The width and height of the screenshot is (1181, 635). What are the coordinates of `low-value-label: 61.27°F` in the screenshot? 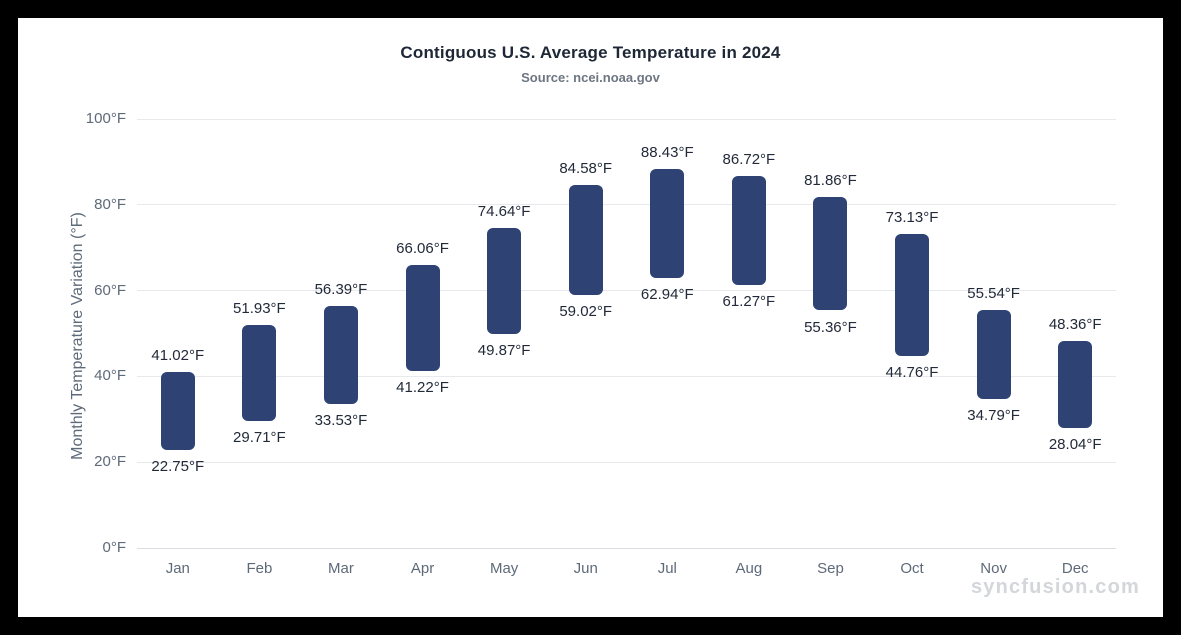 It's located at (749, 302).